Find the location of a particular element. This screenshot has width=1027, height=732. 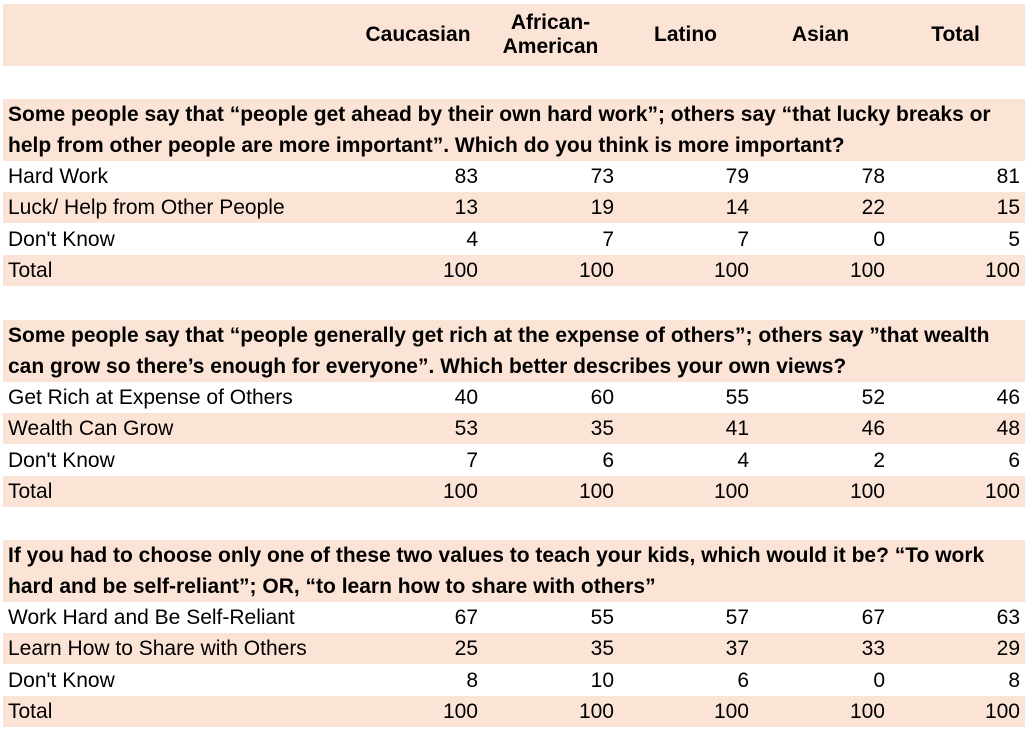

table-row: Work Hard and Be Self-Reliant 67 55 57 67 63 is located at coordinates (514, 617).